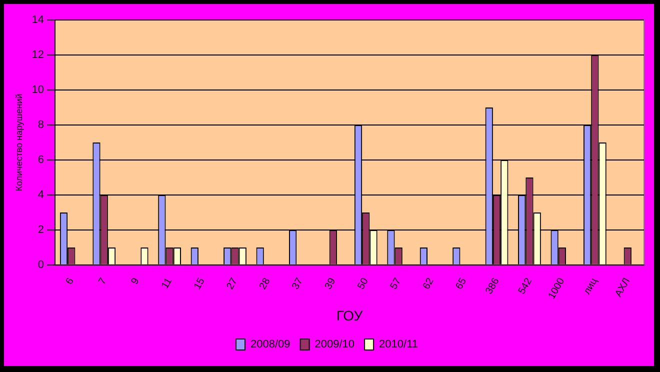 The height and width of the screenshot is (372, 660). Describe the element at coordinates (41, 125) in the screenshot. I see `y-tick-label: 8` at that location.